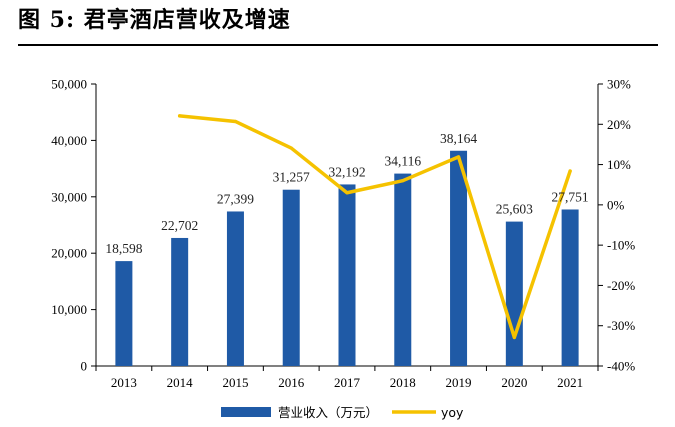 The height and width of the screenshot is (427, 675). I want to click on legend-bar-swatch, so click(246, 412).